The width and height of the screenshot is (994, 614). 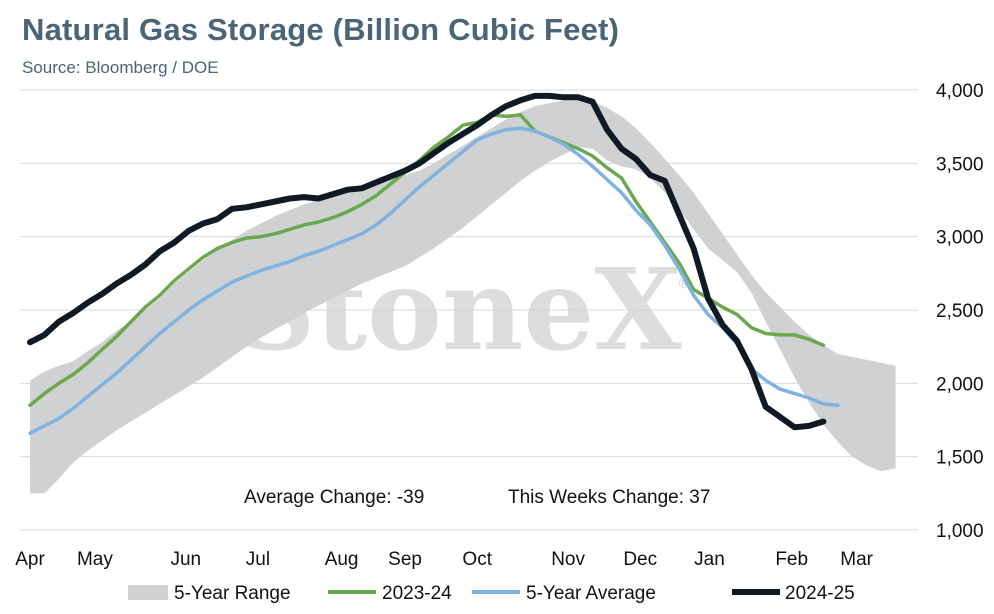 What do you see at coordinates (591, 593) in the screenshot?
I see `legend-label-5yr-avg: 5-Year Average` at bounding box center [591, 593].